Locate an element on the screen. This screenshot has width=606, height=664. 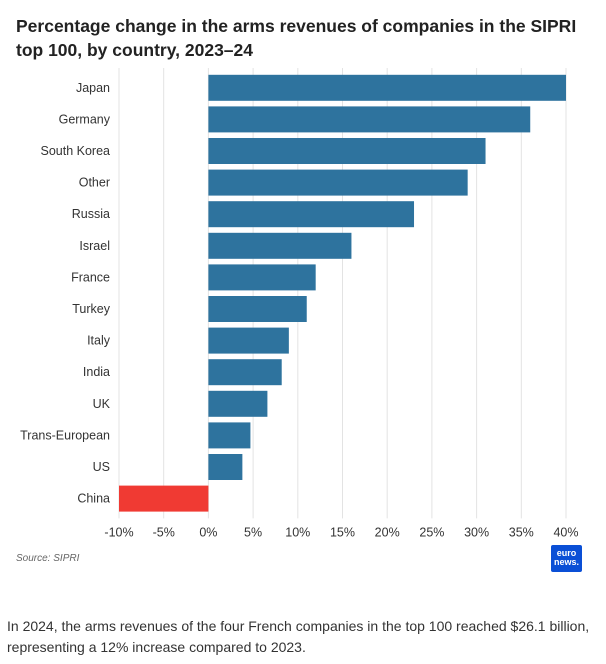
category-label: Trans-European is located at coordinates (65, 435).